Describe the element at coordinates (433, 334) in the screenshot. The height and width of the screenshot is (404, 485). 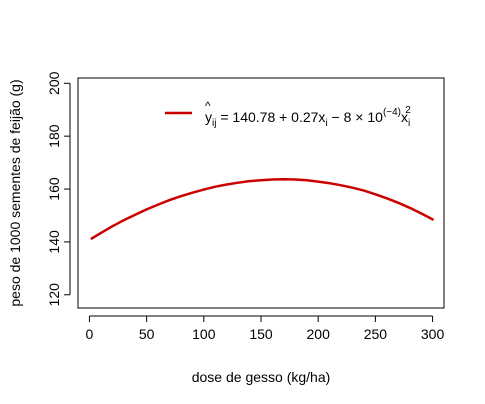
I see `x-tick-label: 300` at that location.